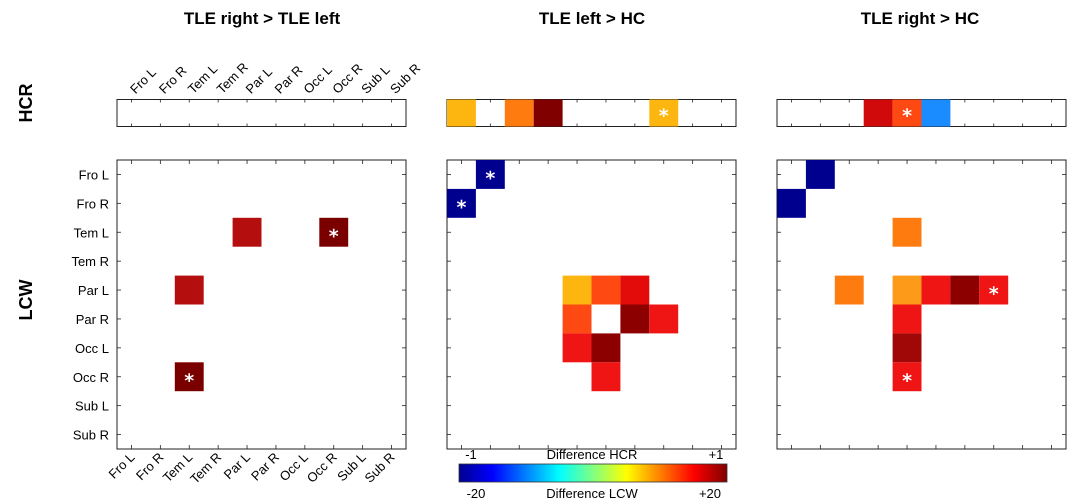 The width and height of the screenshot is (1073, 504). What do you see at coordinates (375, 79) in the screenshot?
I see `tick-label-top: Sub L` at bounding box center [375, 79].